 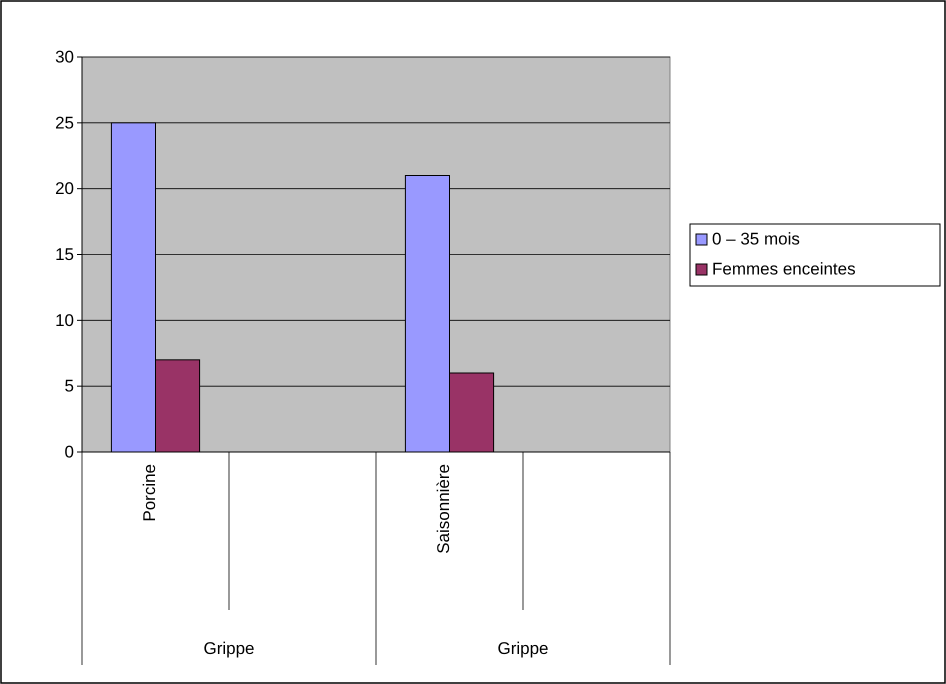 I want to click on y-tick-label: 20, so click(x=64, y=188).